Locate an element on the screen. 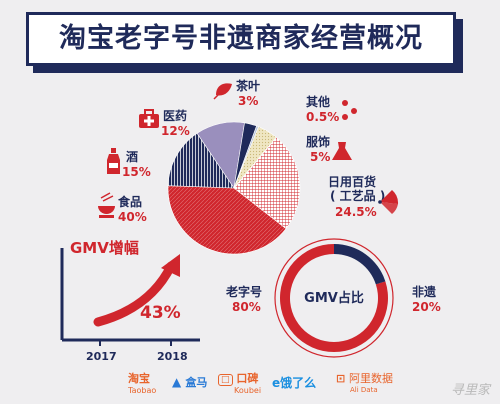  growth-axes is located at coordinates (130, 297).